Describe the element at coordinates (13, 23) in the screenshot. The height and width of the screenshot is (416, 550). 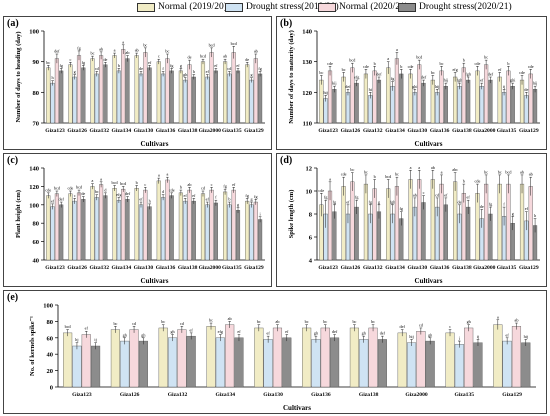
I see `panel-label: (a)` at that location.